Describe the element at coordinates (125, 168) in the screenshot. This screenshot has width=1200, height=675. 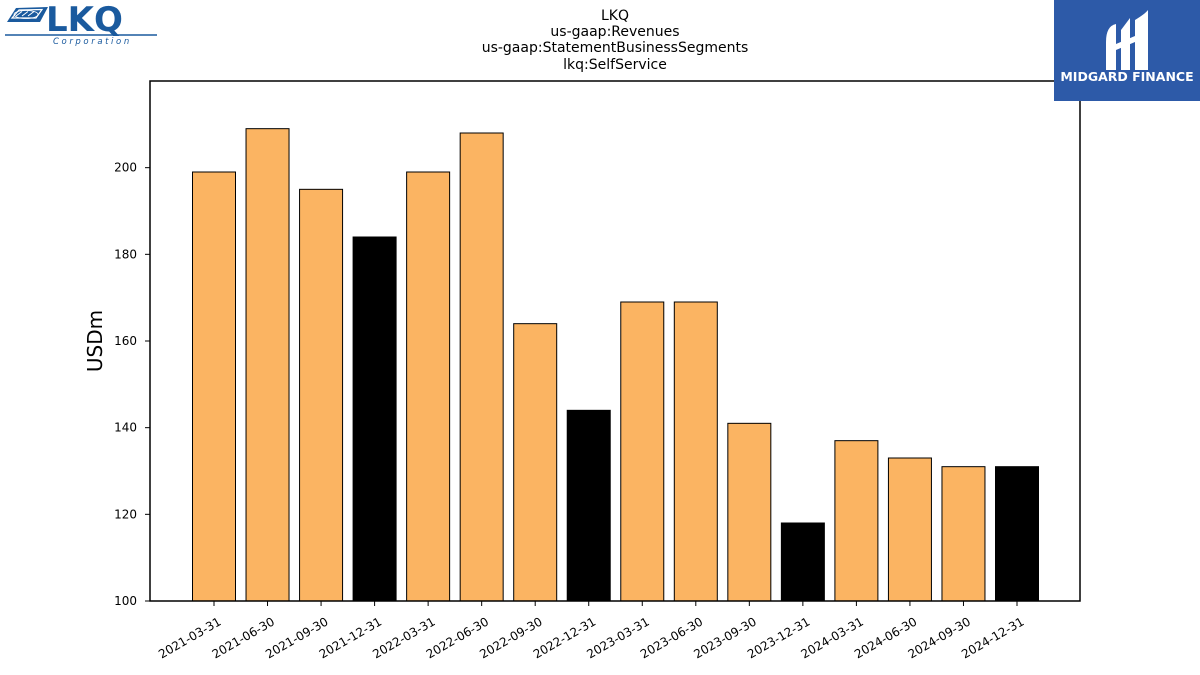
I see `y-tick-label-200: 200` at that location.